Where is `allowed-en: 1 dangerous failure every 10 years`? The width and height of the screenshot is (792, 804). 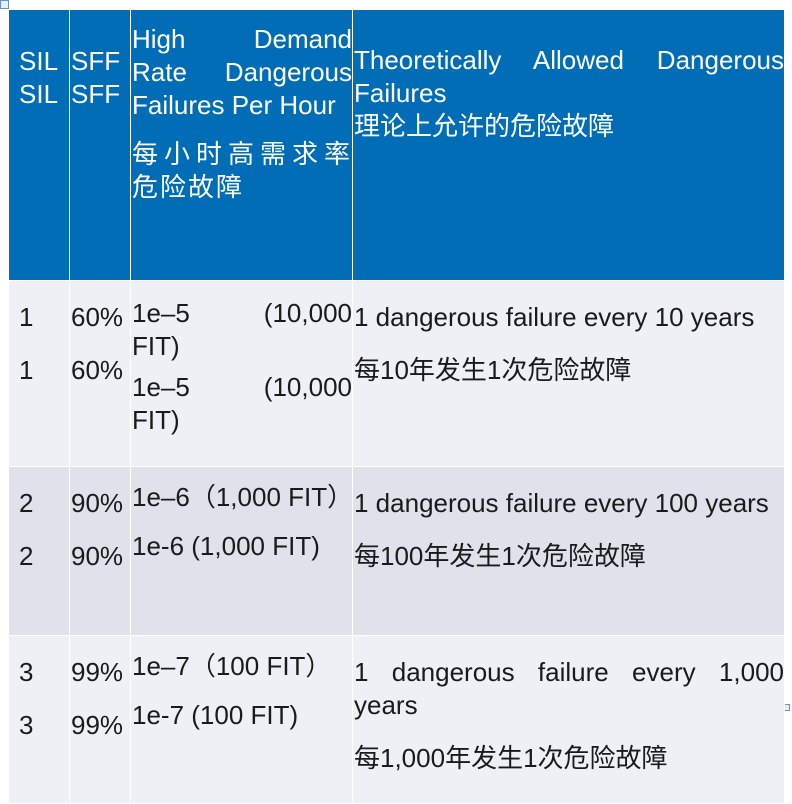
allowed-en: 1 dangerous failure every 10 years is located at coordinates (554, 317).